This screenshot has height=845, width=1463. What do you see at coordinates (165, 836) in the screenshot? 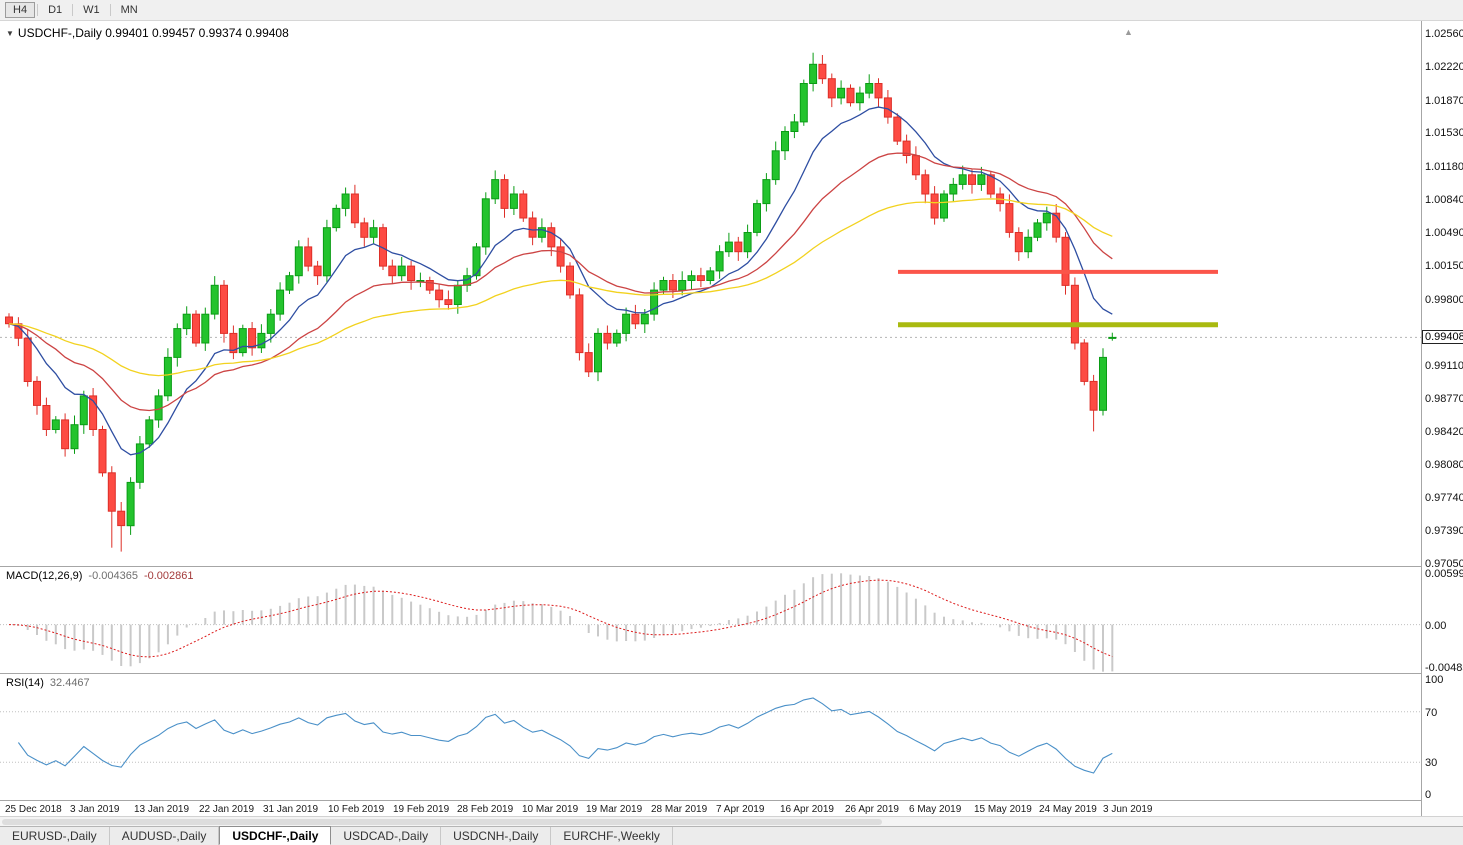
I see `chart-tab-audusd: AUDUSD-,Daily` at bounding box center [165, 836].